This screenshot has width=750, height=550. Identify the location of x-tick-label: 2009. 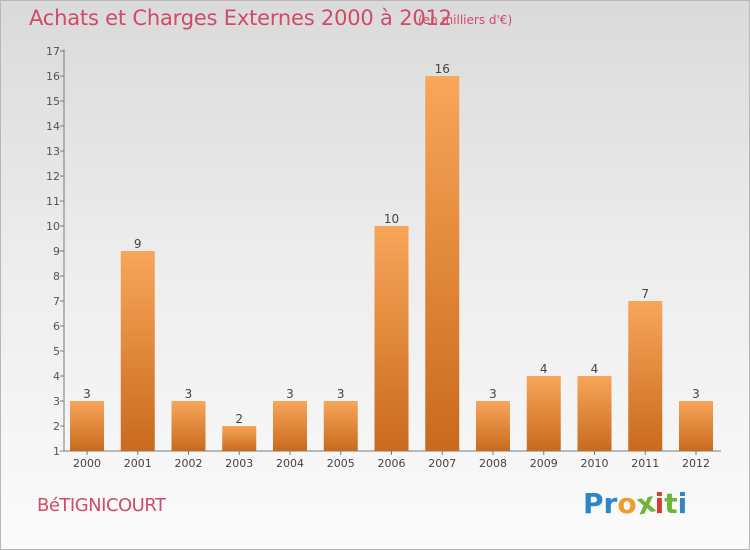
(544, 463).